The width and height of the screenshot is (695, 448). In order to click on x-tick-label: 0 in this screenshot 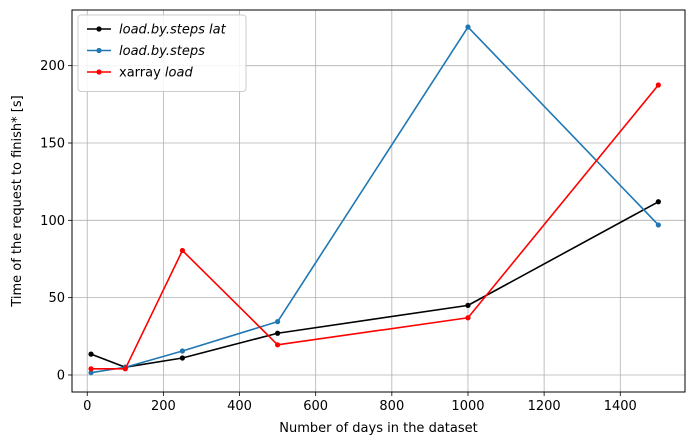, I will do `click(87, 406)`.